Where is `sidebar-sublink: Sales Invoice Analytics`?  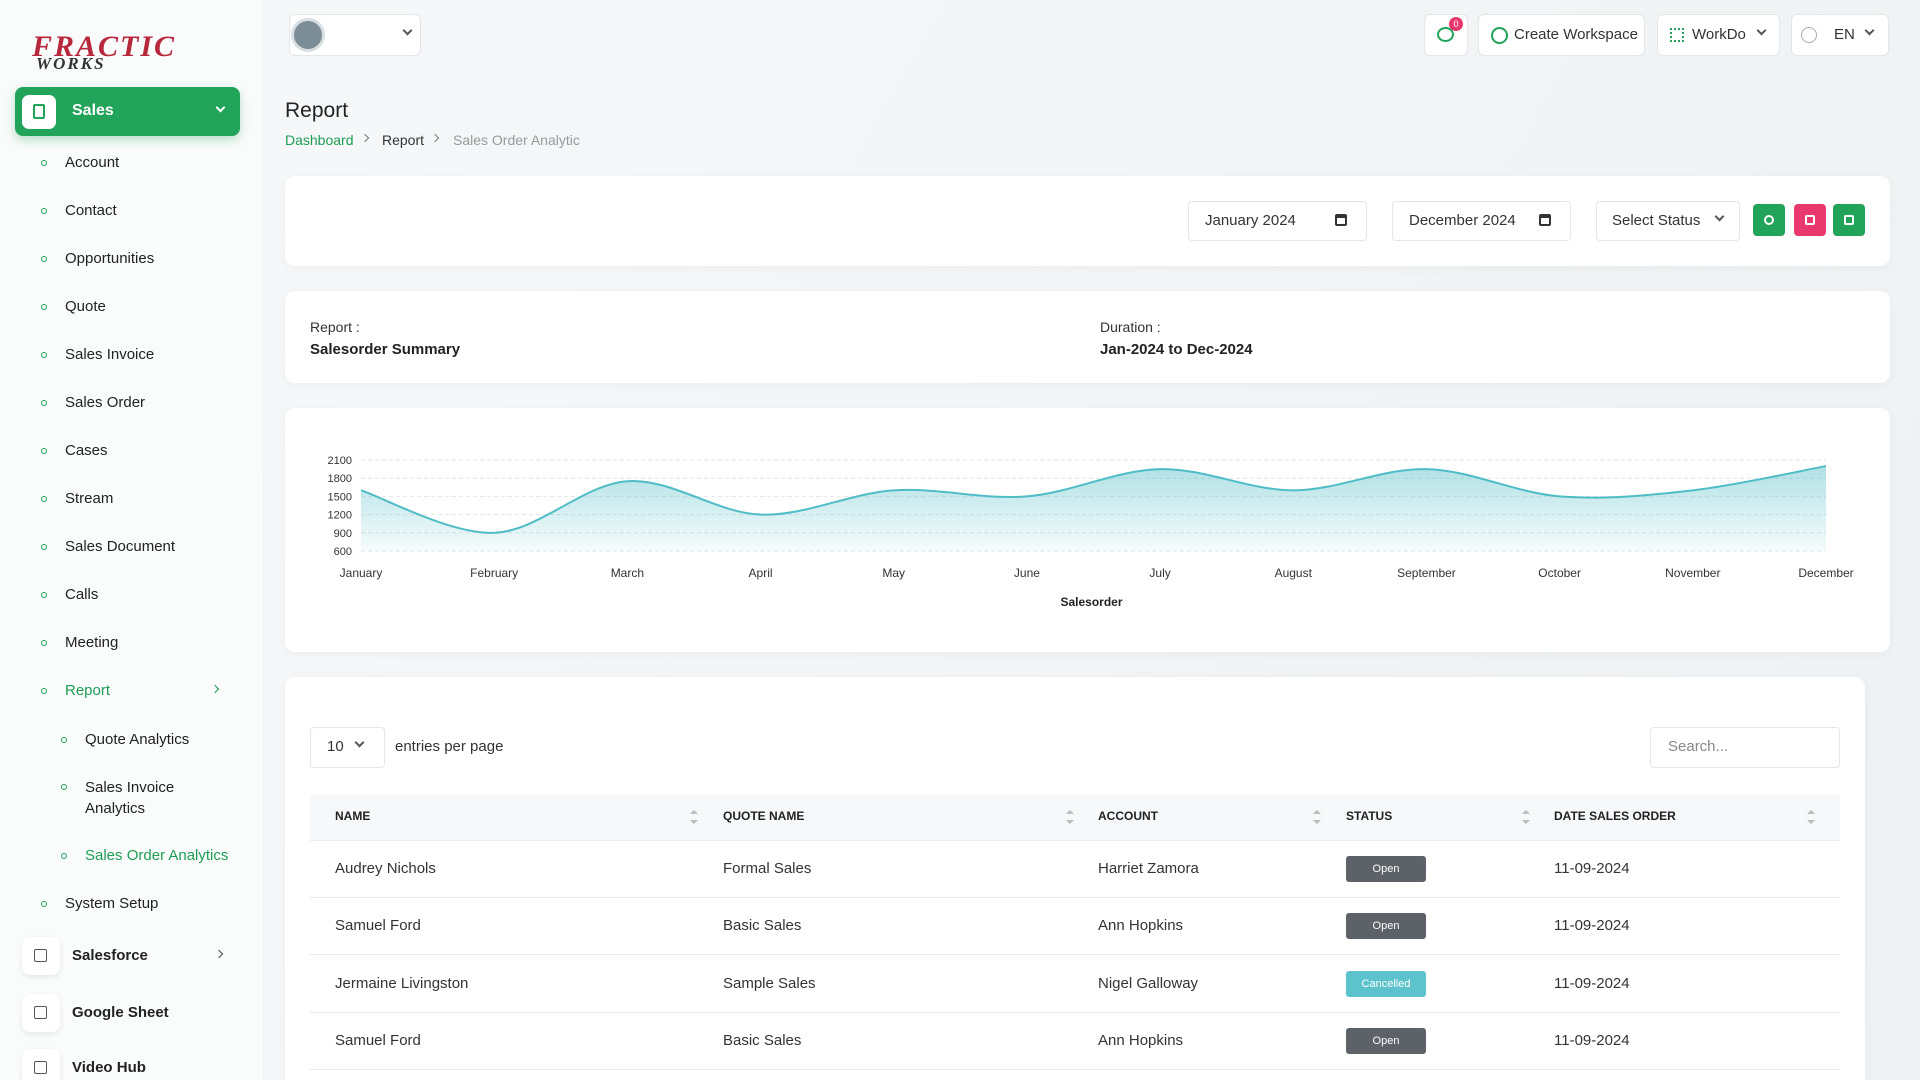 sidebar-sublink: Sales Invoice Analytics is located at coordinates (130, 798).